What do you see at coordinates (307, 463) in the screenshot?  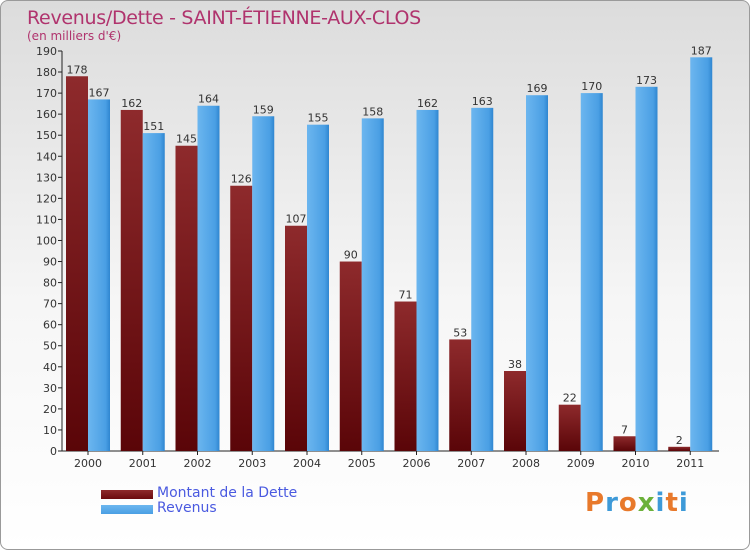 I see `x-tick-label: 2004` at bounding box center [307, 463].